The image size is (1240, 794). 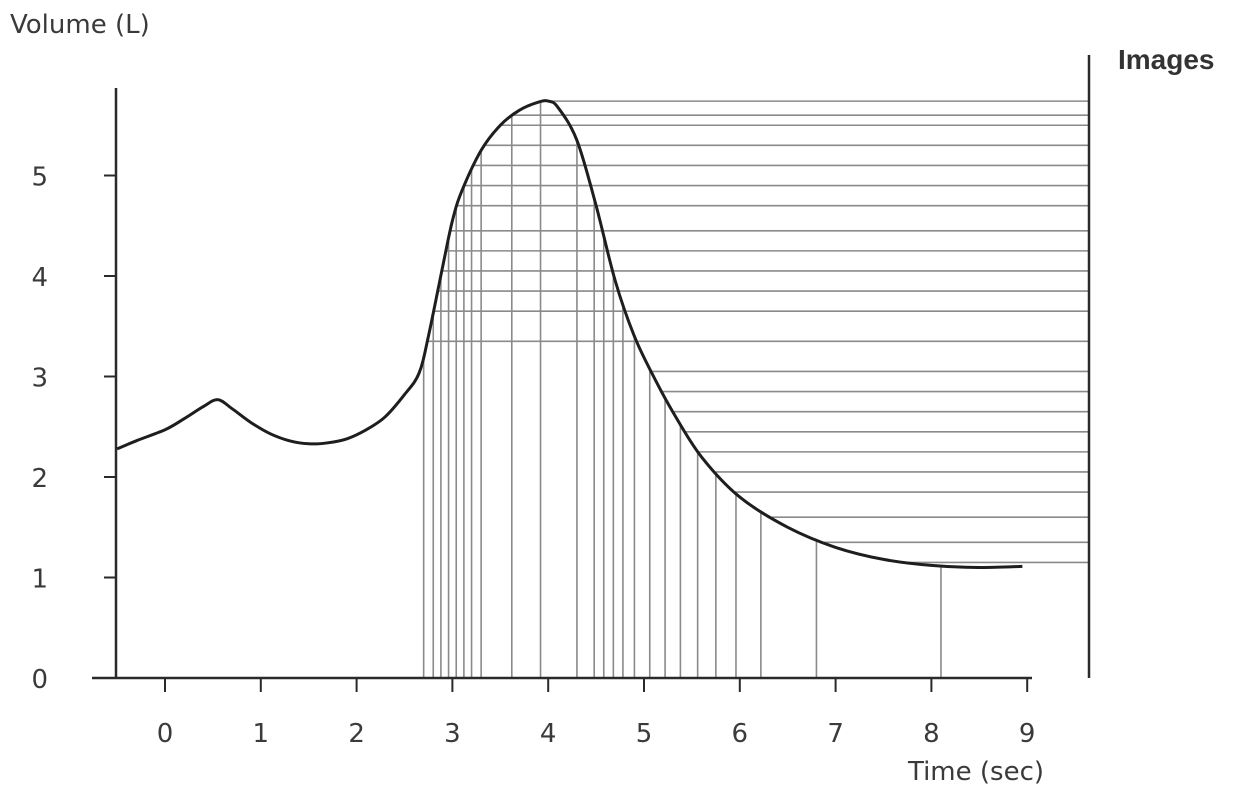 I want to click on y-tick-label: 0, so click(x=39, y=680).